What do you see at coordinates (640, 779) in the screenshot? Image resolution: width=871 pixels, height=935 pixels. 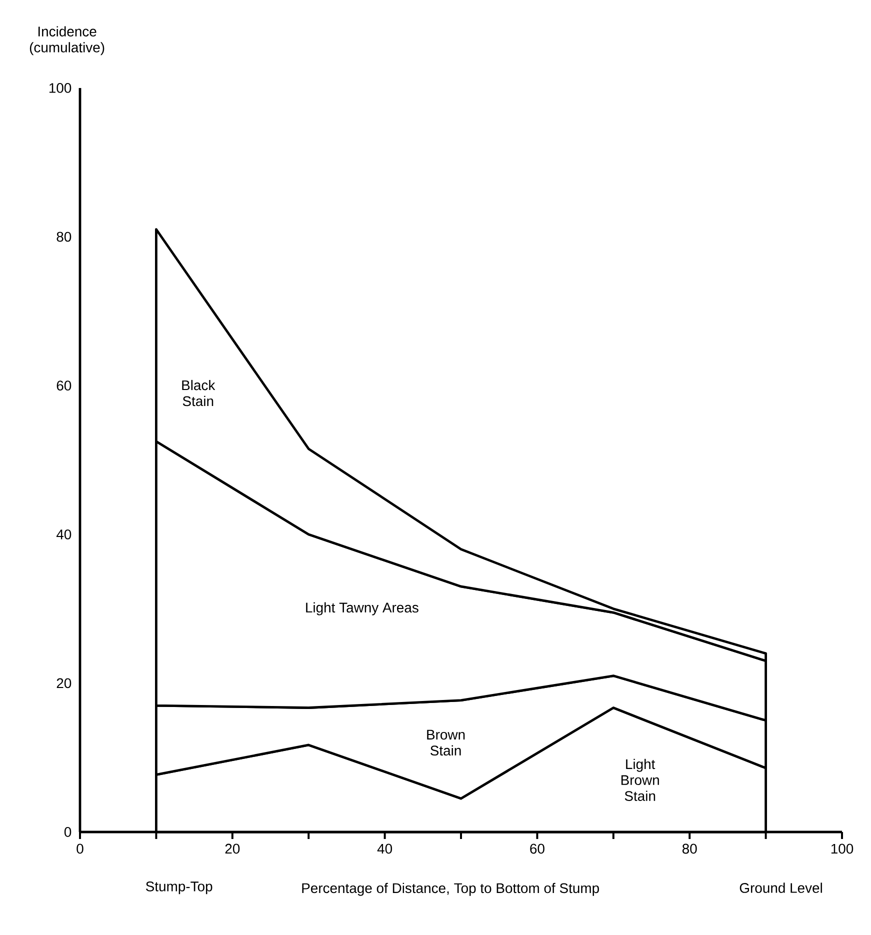 I see `annotation: Light Brown Stain` at bounding box center [640, 779].